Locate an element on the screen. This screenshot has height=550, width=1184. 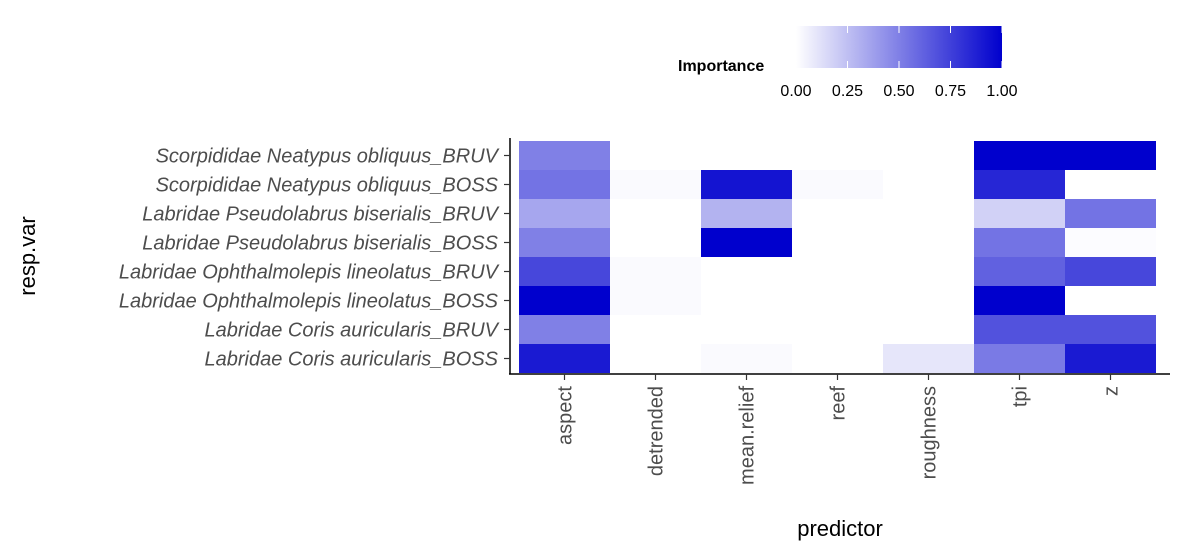
x-tick-label: reef is located at coordinates (839, 403).